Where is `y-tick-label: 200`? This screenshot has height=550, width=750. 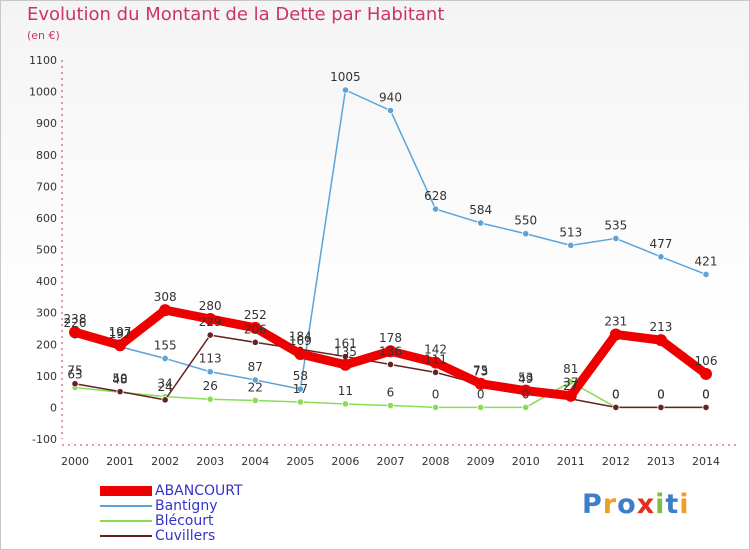 y-tick-label: 200 is located at coordinates (46, 344).